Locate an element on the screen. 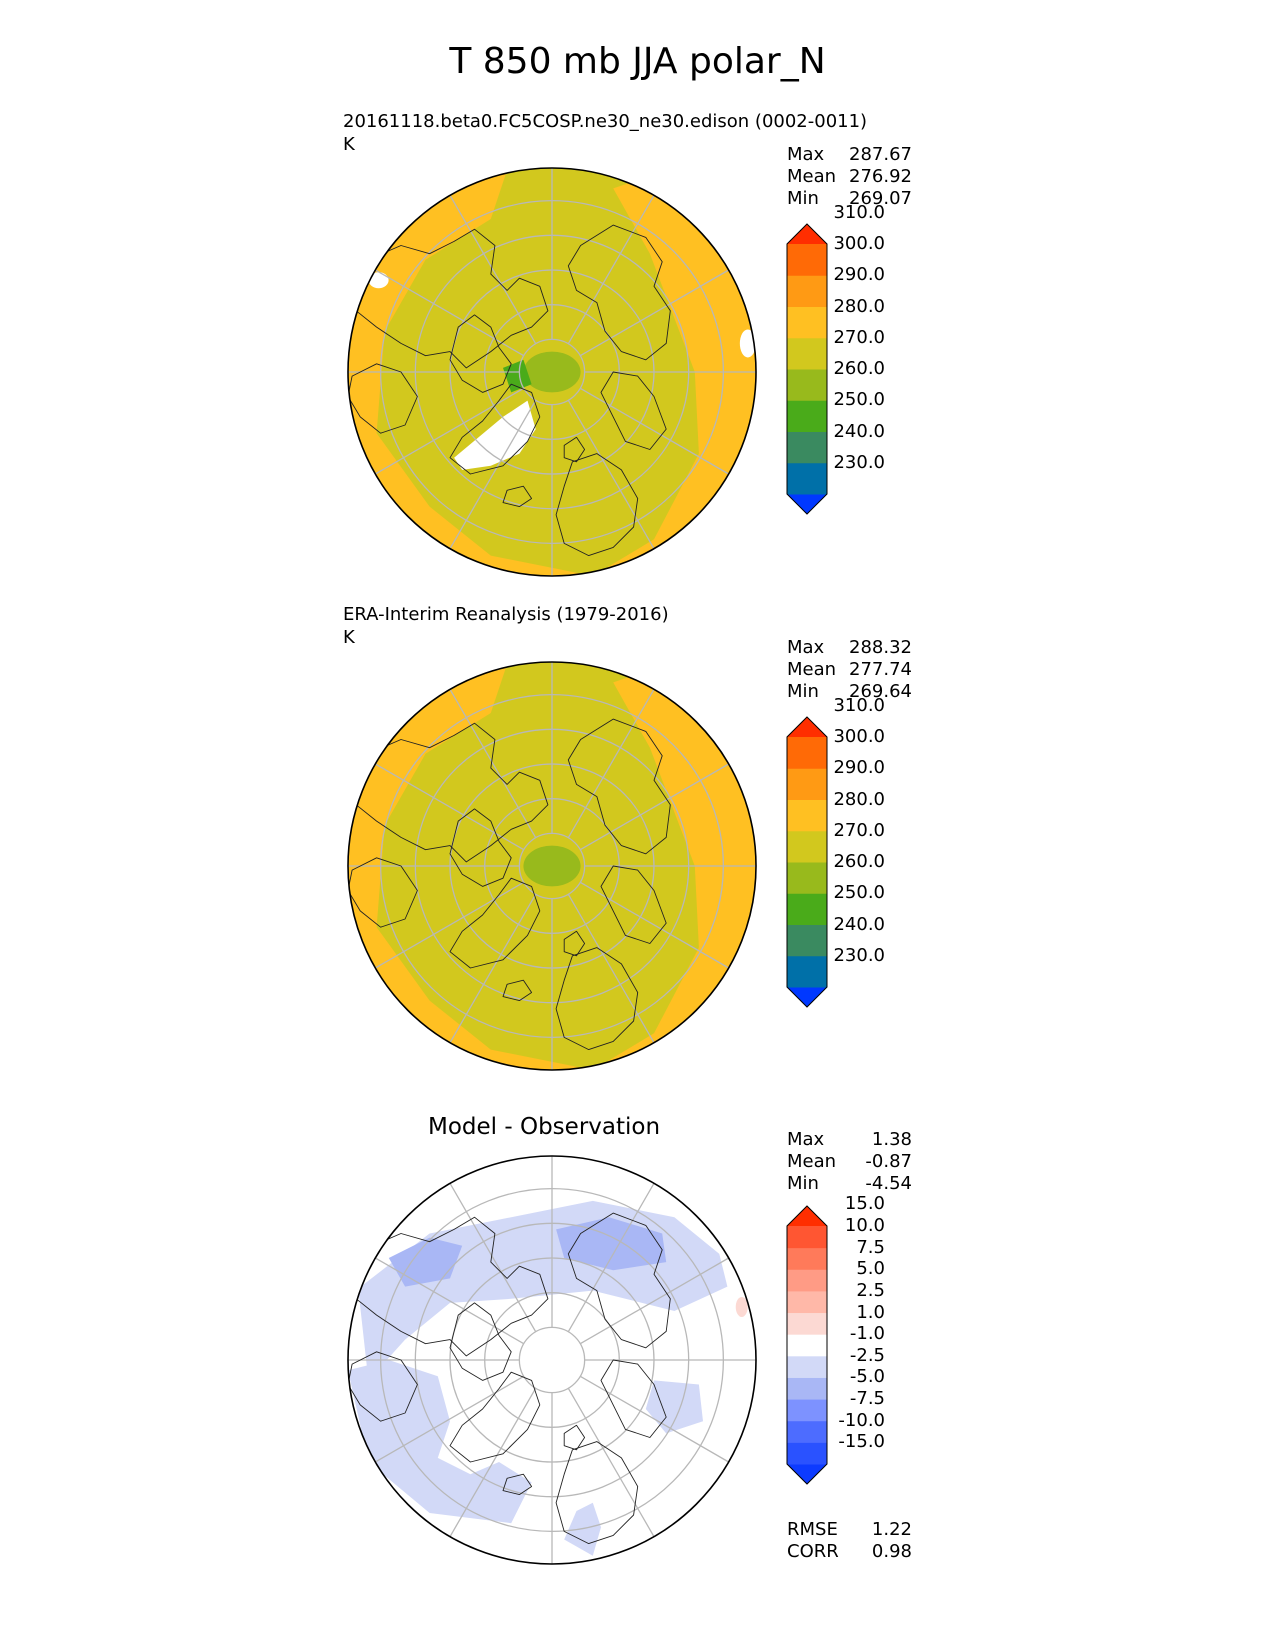  reference-colorbar is located at coordinates (807, 862).